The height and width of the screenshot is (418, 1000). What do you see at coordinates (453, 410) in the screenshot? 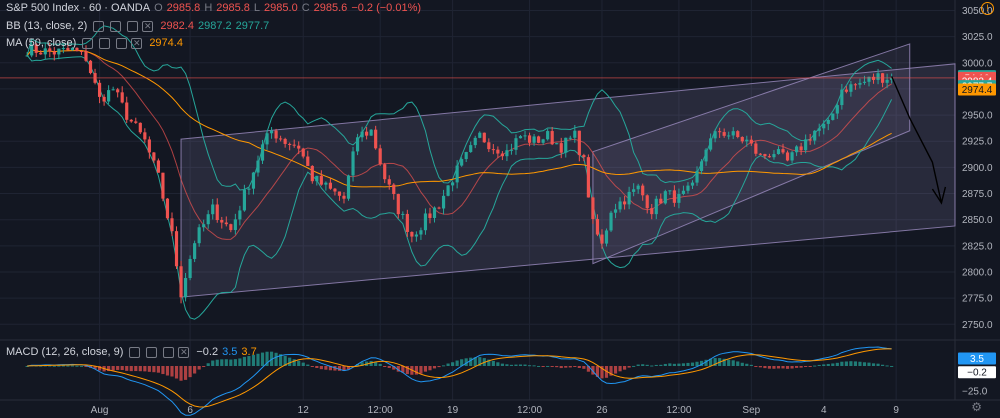
I see `x-tick-label: 19` at bounding box center [453, 410].